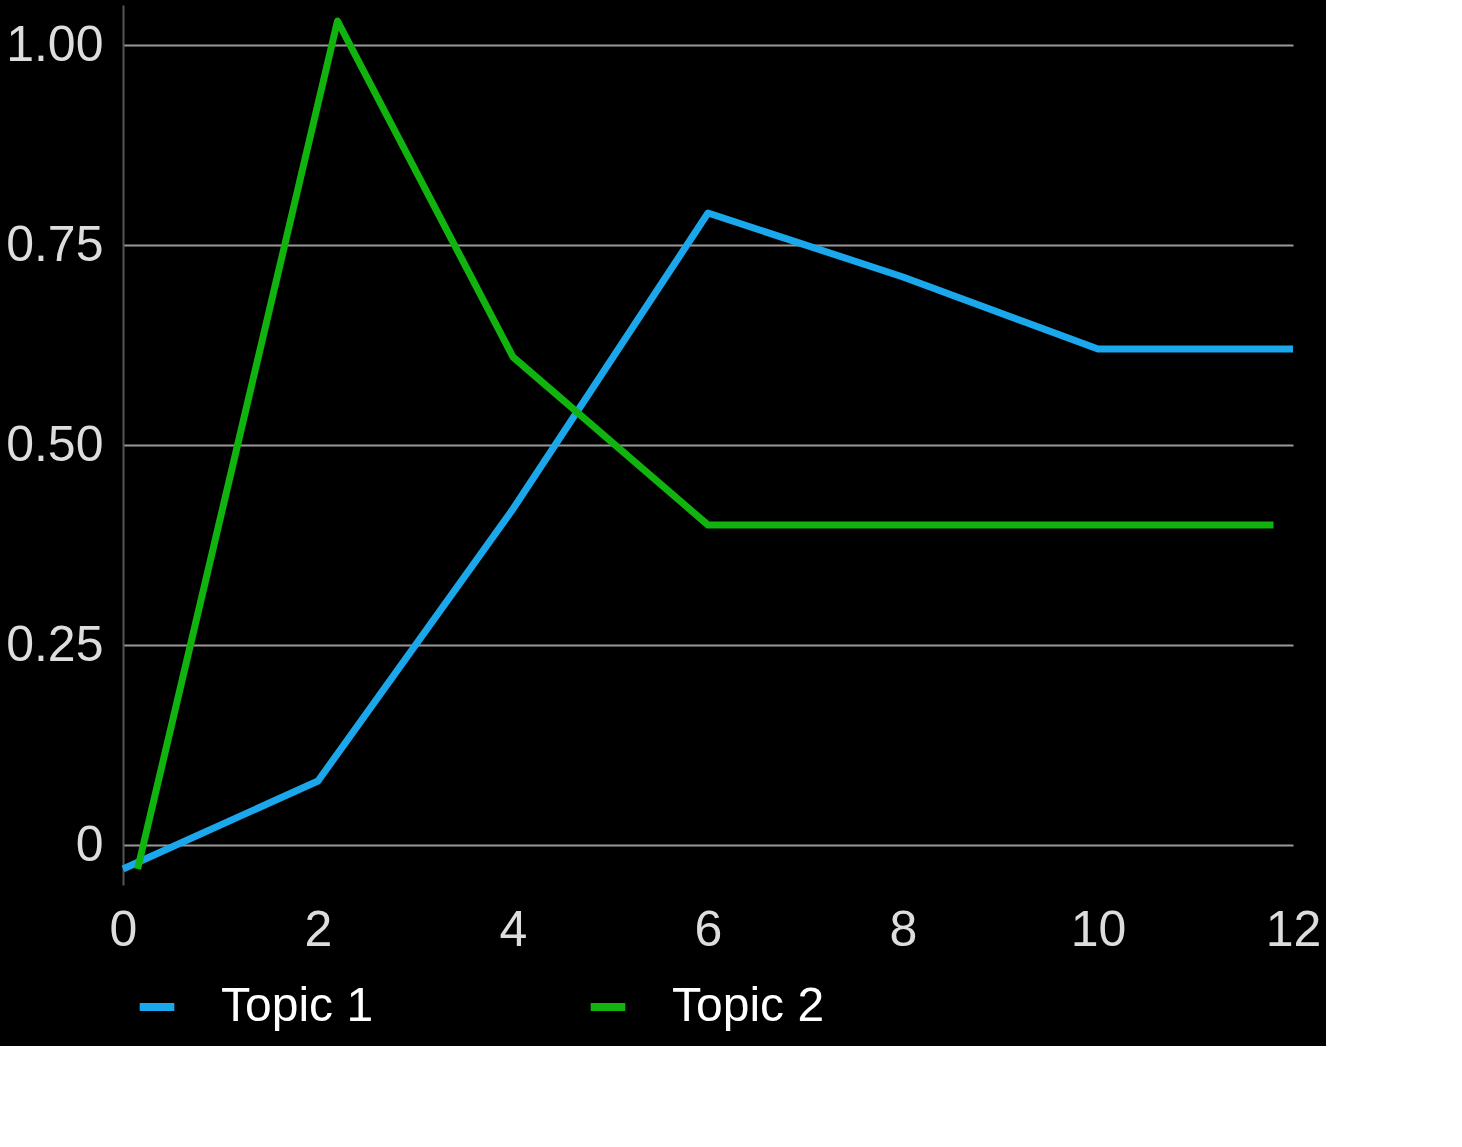  Describe the element at coordinates (297, 1004) in the screenshot. I see `legend-label: Topic 1` at that location.